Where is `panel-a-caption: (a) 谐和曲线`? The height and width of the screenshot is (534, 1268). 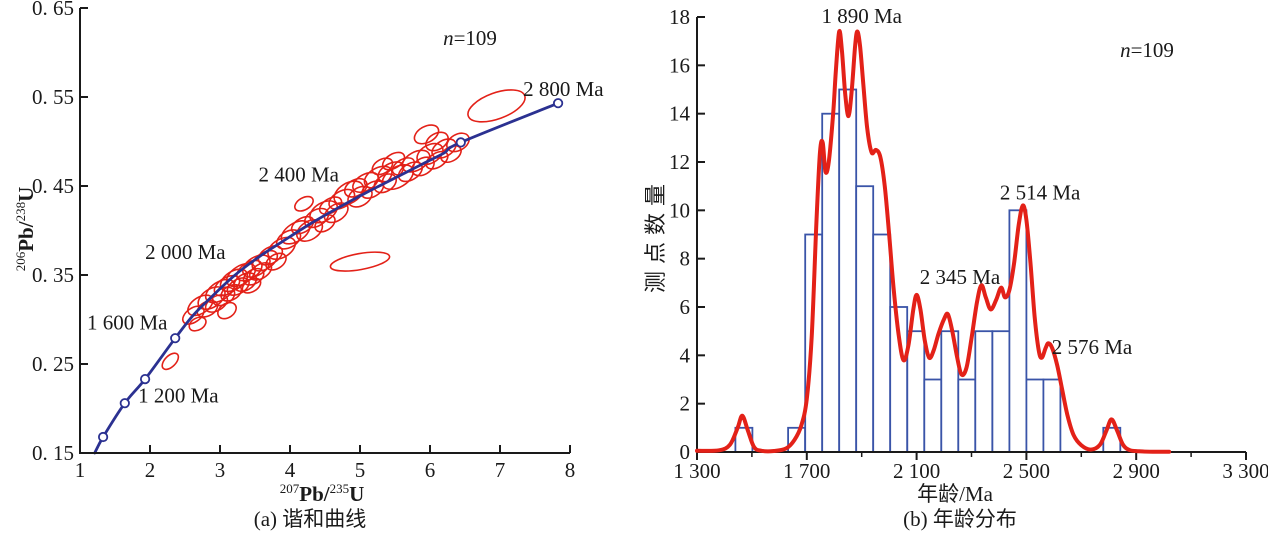
panel-a-caption: (a) 谐和曲线 is located at coordinates (310, 519).